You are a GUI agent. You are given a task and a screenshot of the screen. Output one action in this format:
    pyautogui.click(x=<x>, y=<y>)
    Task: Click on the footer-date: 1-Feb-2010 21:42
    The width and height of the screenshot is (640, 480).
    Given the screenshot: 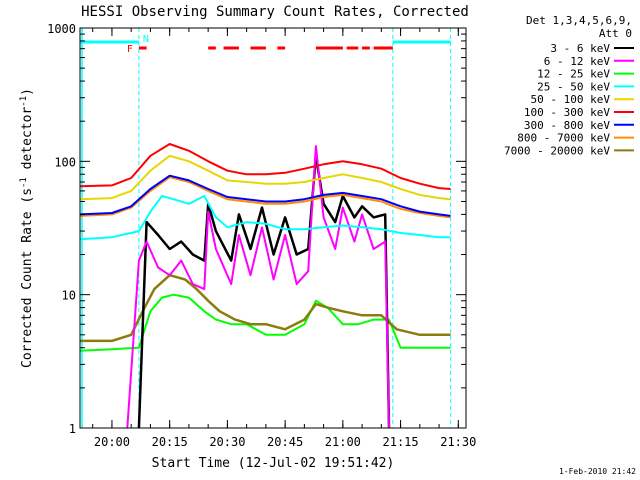 What is the action you would take?
    pyautogui.click(x=597, y=471)
    